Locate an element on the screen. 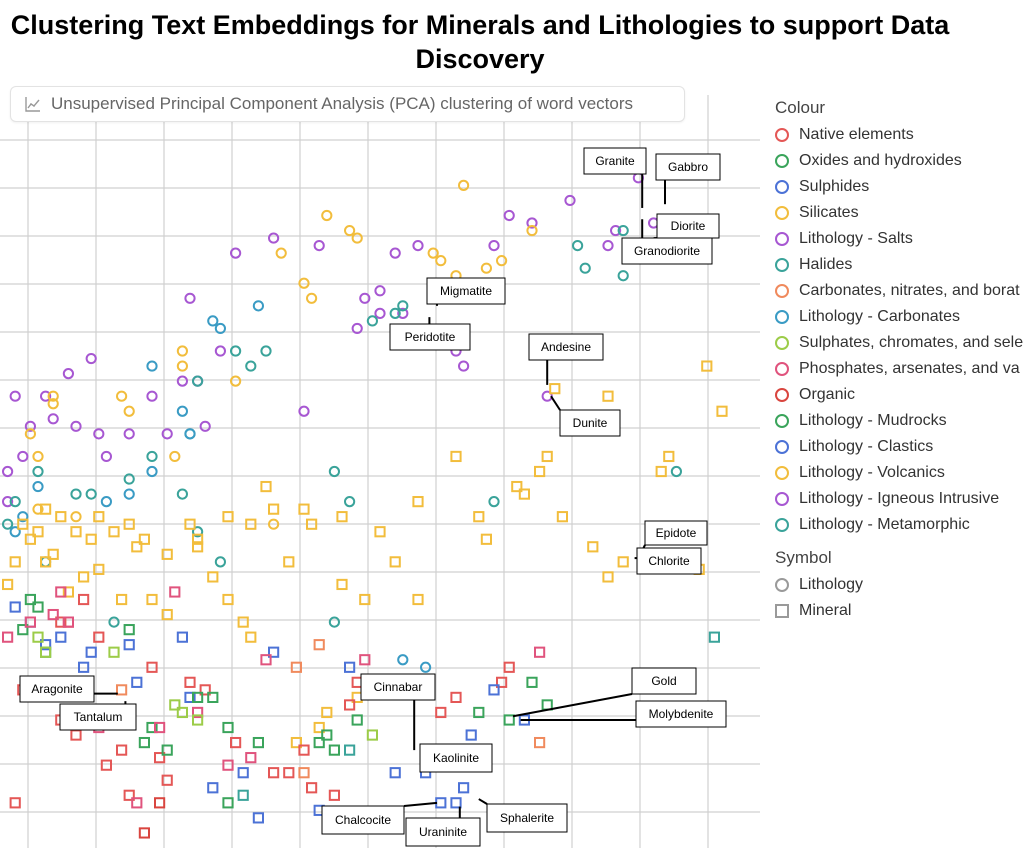 This screenshot has width=1024, height=848. annotation-label: Granodiorite is located at coordinates (667, 251).